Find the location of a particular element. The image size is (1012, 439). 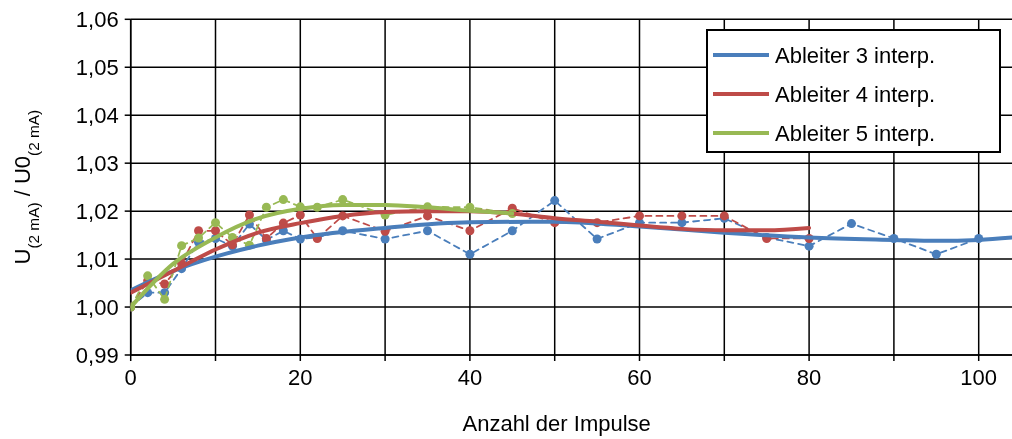

y-tick-label: 1,03 is located at coordinates (97, 164).